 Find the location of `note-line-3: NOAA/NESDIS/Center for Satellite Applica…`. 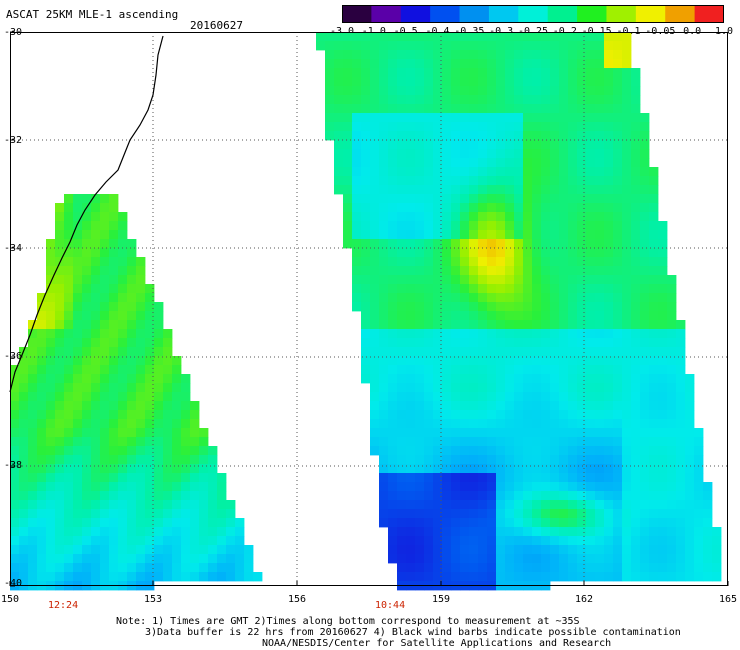

note-line-3: NOAA/NESDIS/Center for Satellite Applica… is located at coordinates (437, 643).